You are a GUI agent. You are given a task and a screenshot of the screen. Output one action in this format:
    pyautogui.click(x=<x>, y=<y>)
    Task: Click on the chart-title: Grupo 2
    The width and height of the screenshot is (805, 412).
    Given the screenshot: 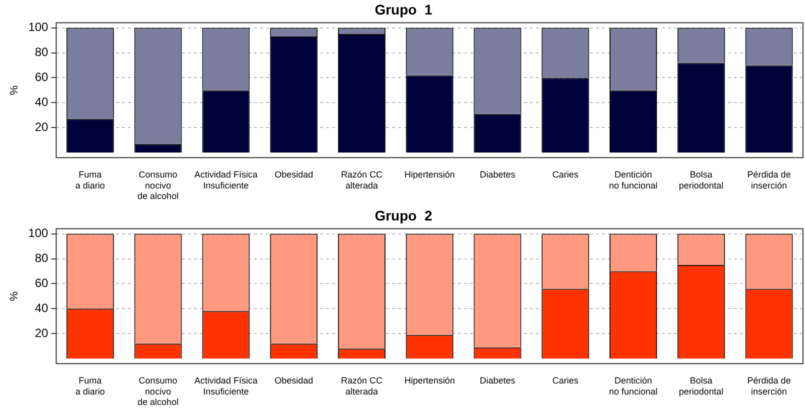 What is the action you would take?
    pyautogui.click(x=403, y=215)
    